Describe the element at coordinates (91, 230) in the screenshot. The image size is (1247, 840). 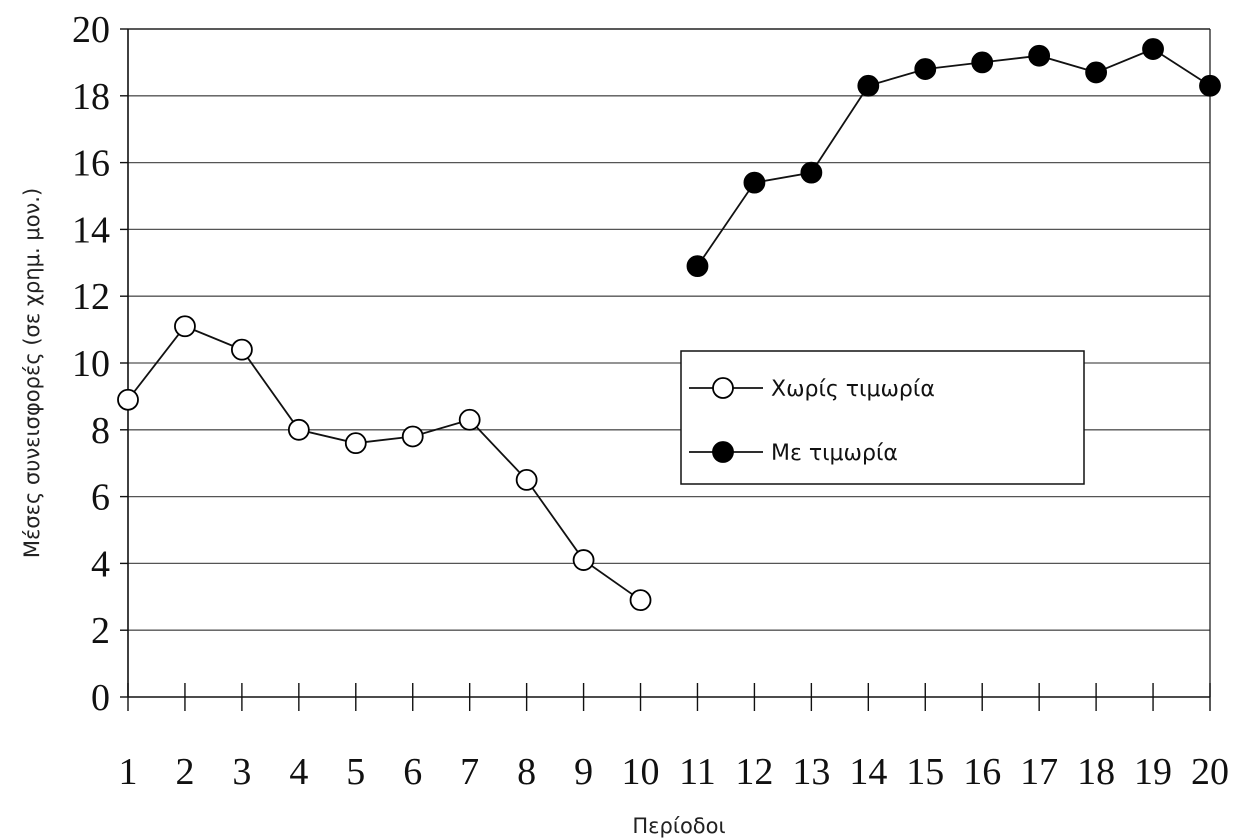
I see `y-tick-label: 14` at that location.